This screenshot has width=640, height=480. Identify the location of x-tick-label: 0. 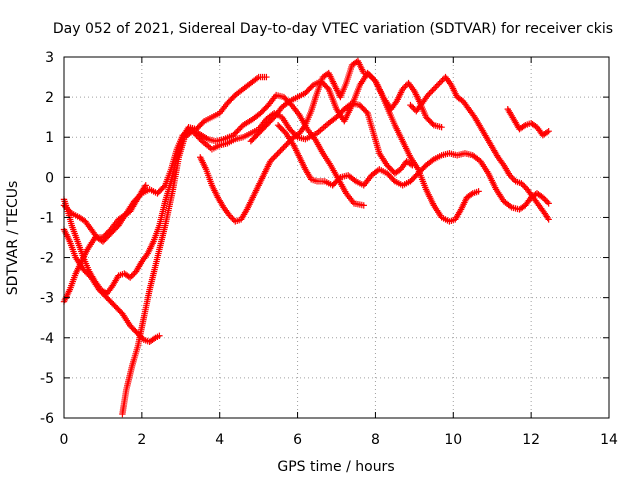
(64, 440).